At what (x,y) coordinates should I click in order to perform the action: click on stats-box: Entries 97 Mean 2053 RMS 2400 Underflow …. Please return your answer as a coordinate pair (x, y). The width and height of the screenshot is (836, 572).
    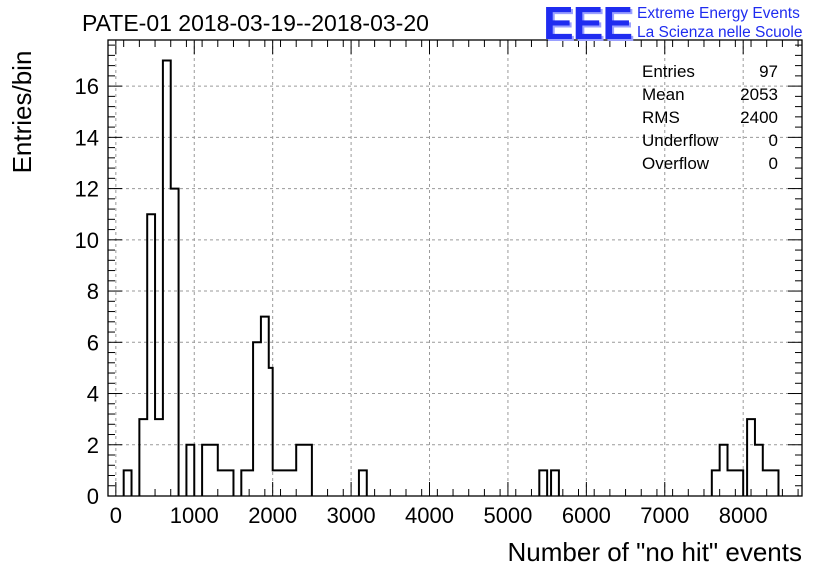
    Looking at the image, I should click on (710, 117).